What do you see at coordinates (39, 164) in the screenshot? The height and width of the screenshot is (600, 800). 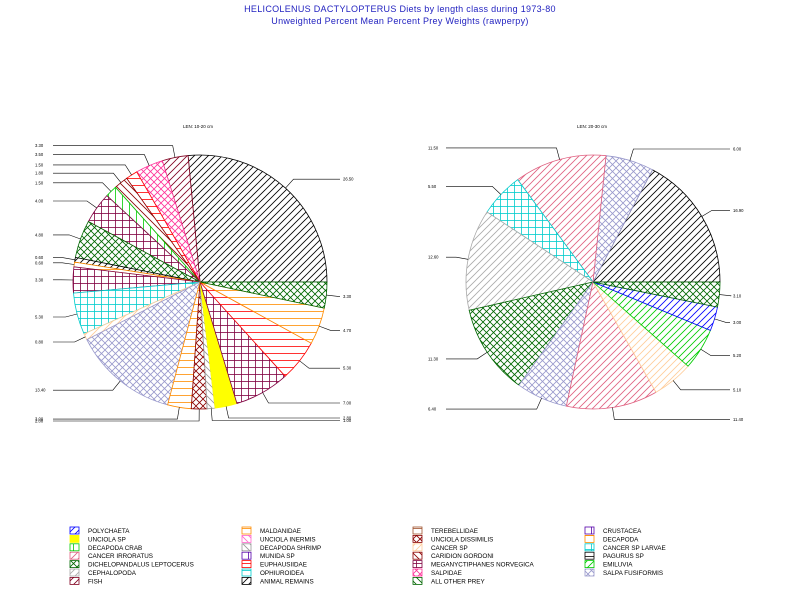 I see `slice-value-label: 1.50` at bounding box center [39, 164].